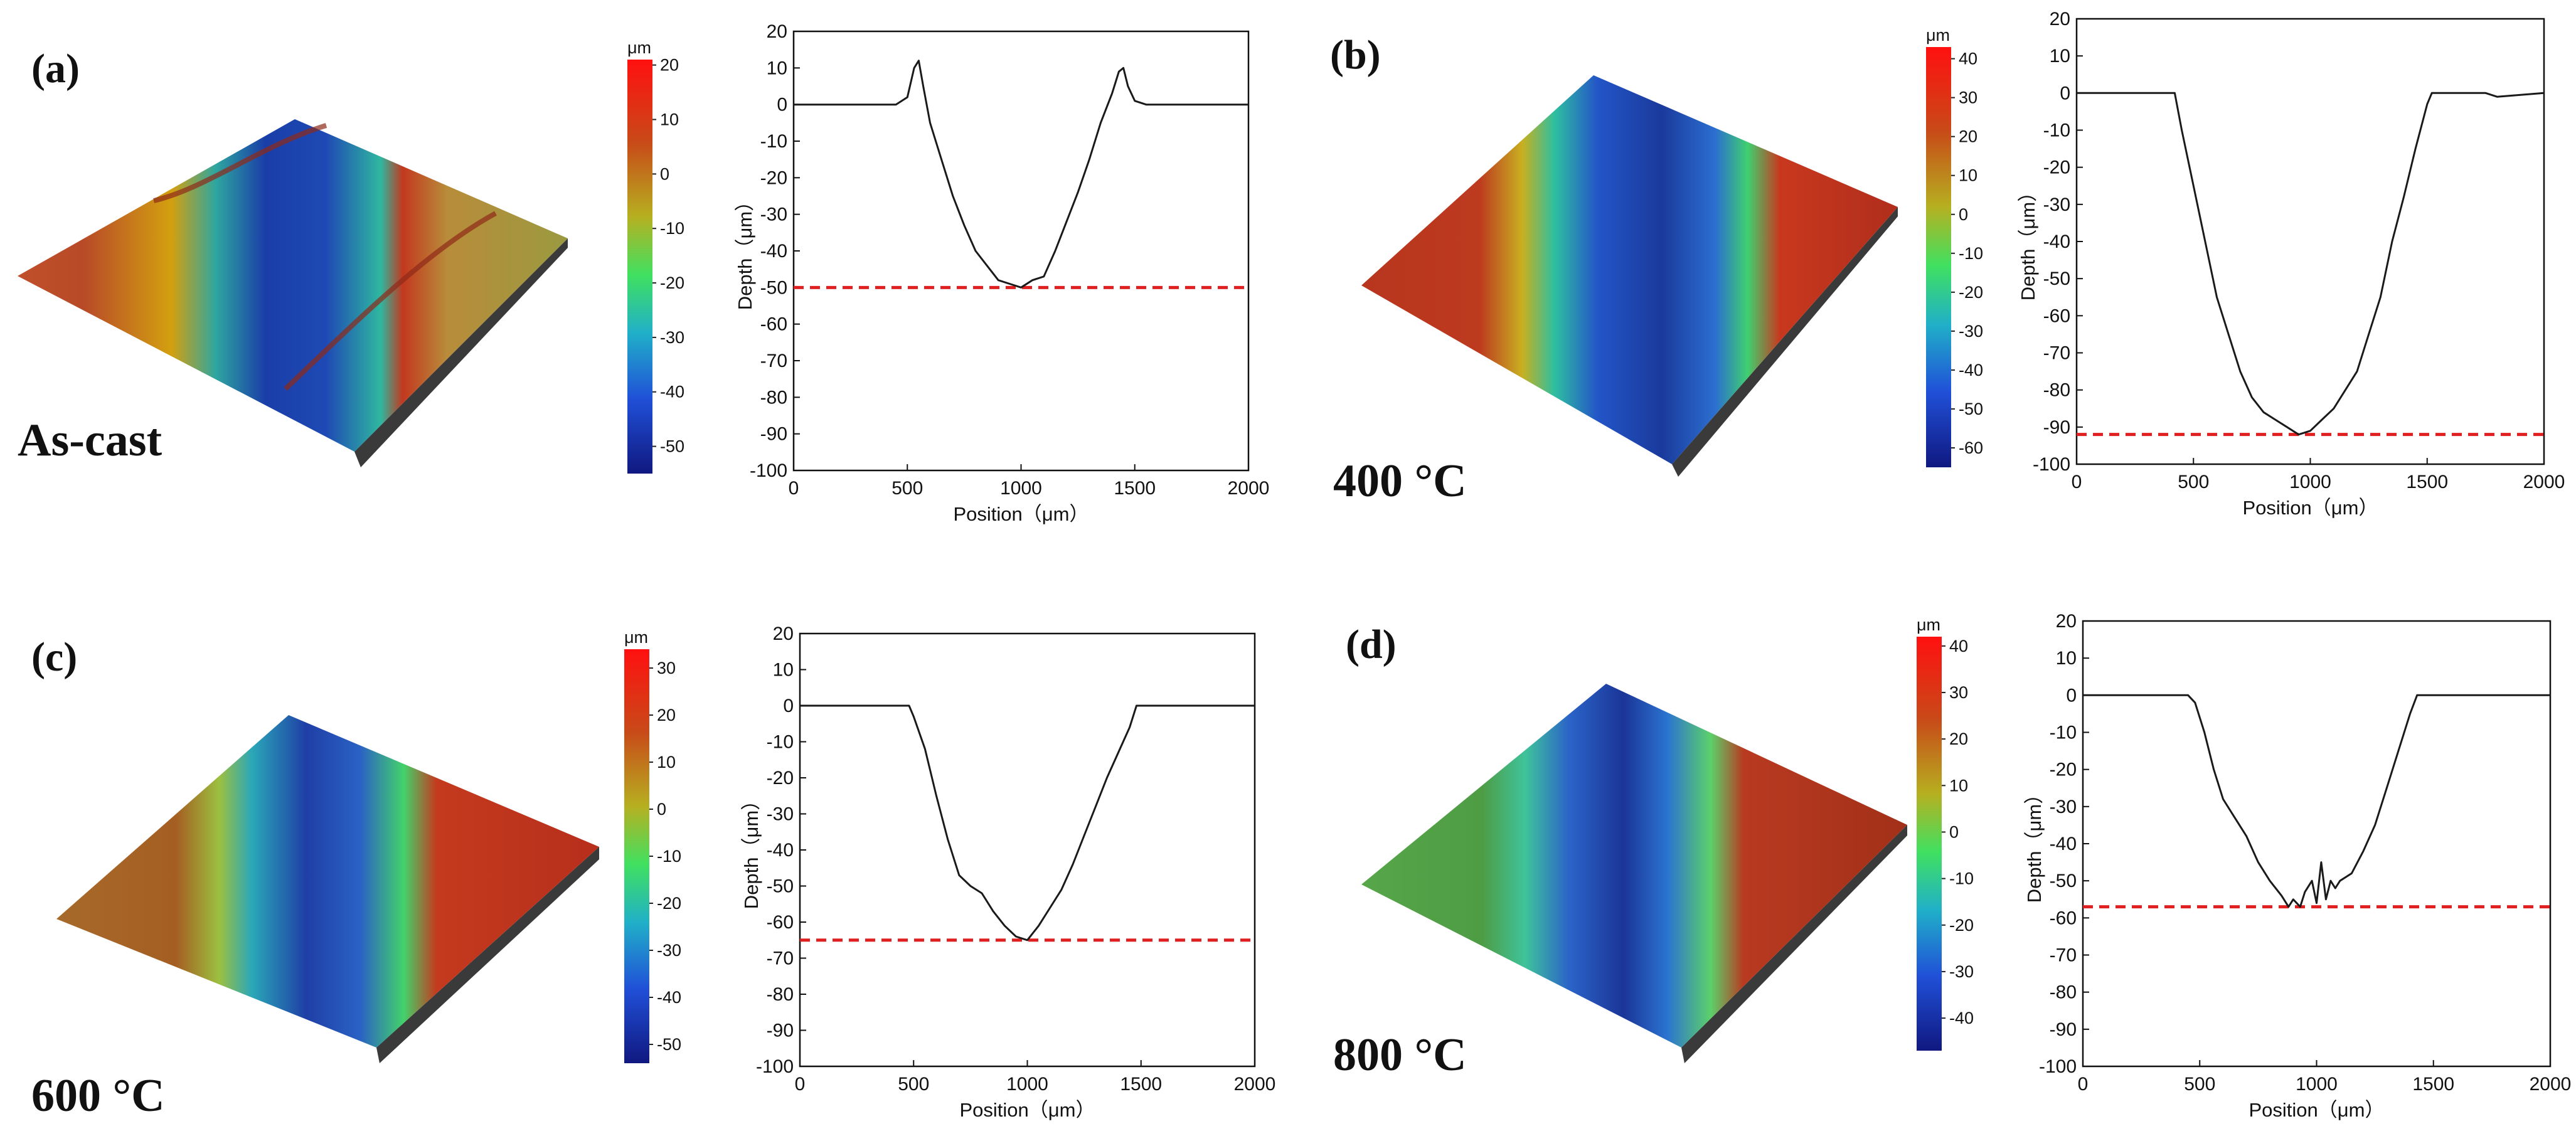 Image resolution: width=2576 pixels, height=1141 pixels. What do you see at coordinates (1371, 644) in the screenshot?
I see `panel-label: (d)` at bounding box center [1371, 644].